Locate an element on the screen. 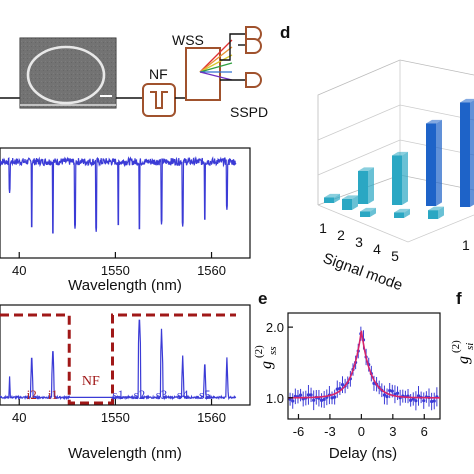 The height and width of the screenshot is (474, 474). bar3d-ytick-label: 1 is located at coordinates (466, 245).